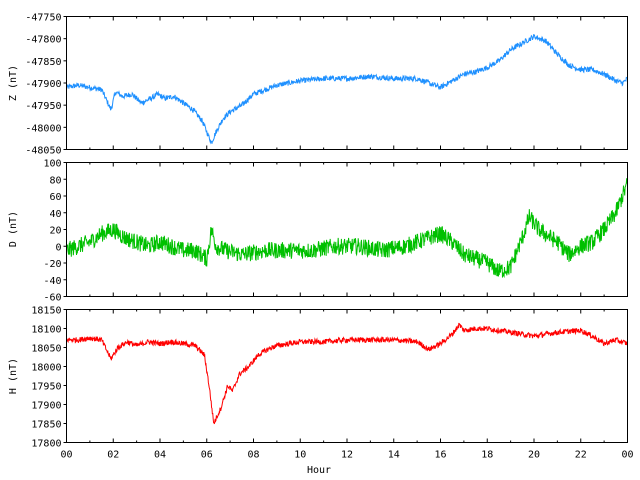 This screenshot has width=640, height=480. I want to click on y-tick-label: 0, so click(58, 247).